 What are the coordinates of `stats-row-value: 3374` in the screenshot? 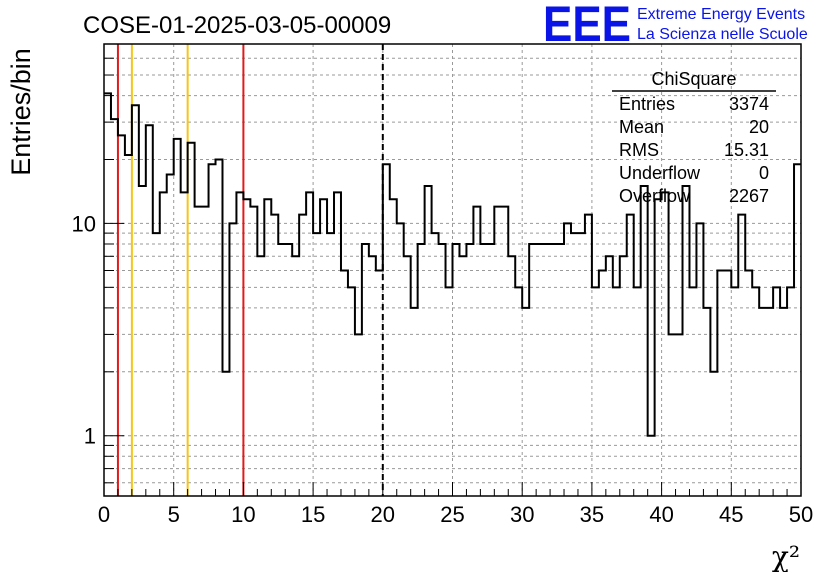 It's located at (749, 104).